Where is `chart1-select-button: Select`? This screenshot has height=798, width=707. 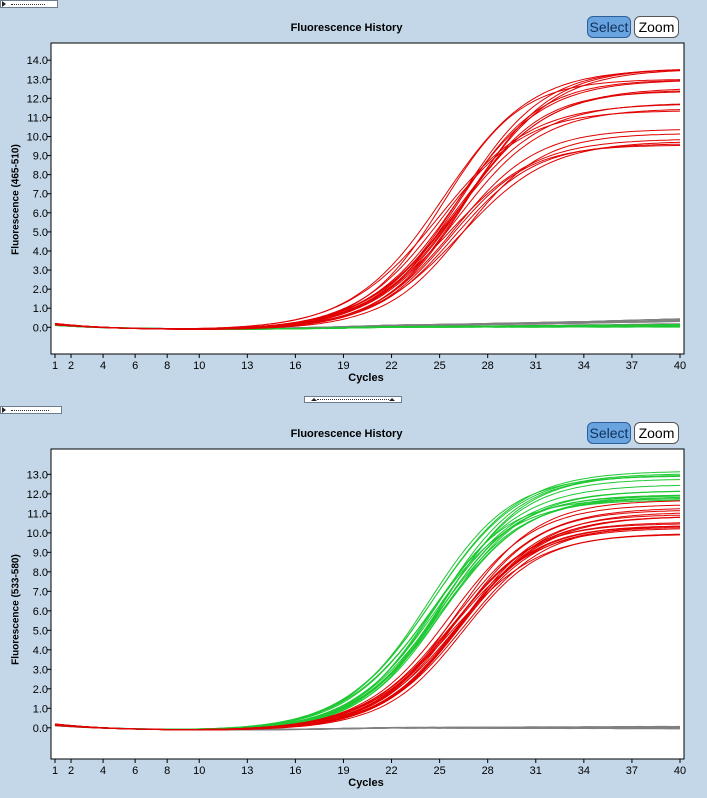
chart1-select-button: Select is located at coordinates (609, 27).